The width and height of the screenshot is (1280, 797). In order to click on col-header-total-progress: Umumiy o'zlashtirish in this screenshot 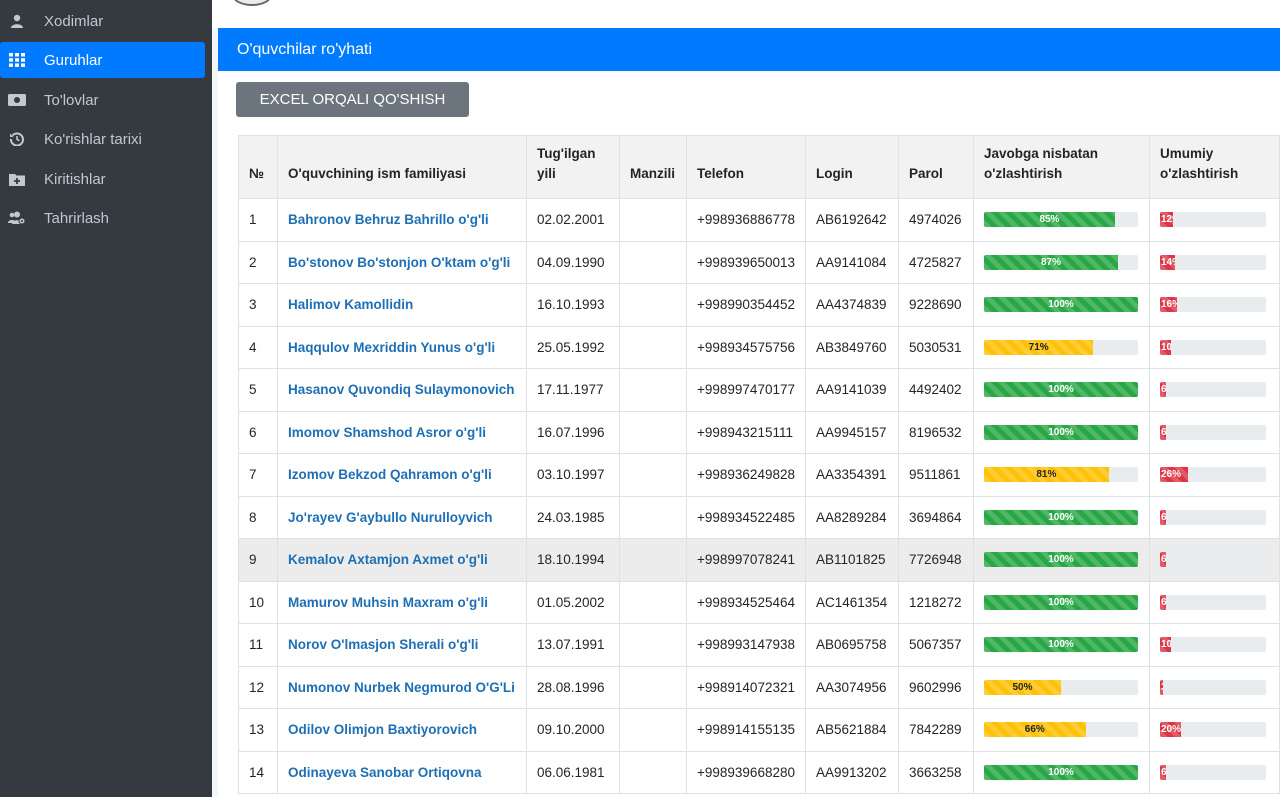, I will do `click(1214, 167)`.